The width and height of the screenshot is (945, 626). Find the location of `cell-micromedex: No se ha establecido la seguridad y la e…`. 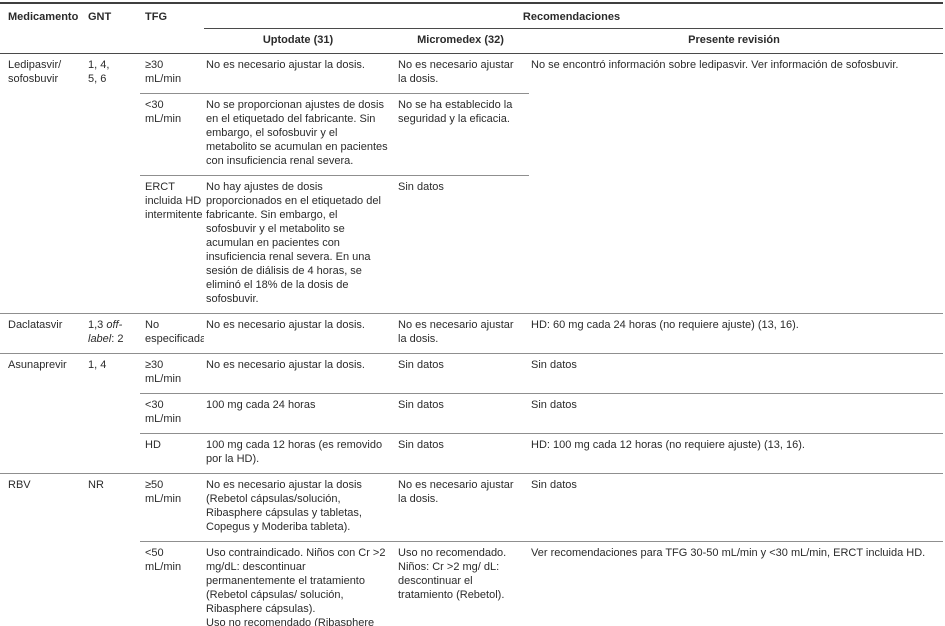

cell-micromedex: No se ha establecido la seguridad y la e… is located at coordinates (462, 134).